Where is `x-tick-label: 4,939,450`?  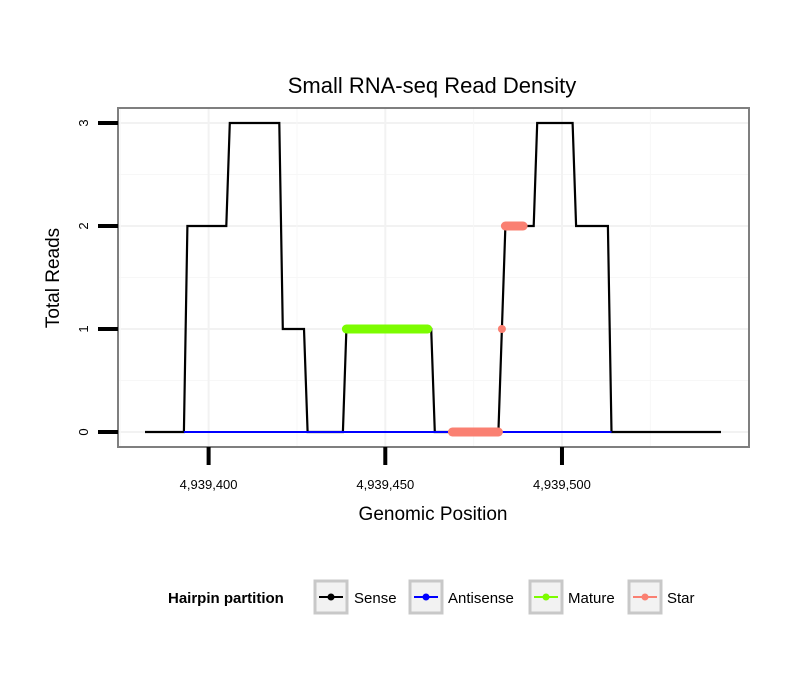
x-tick-label: 4,939,450 is located at coordinates (385, 484).